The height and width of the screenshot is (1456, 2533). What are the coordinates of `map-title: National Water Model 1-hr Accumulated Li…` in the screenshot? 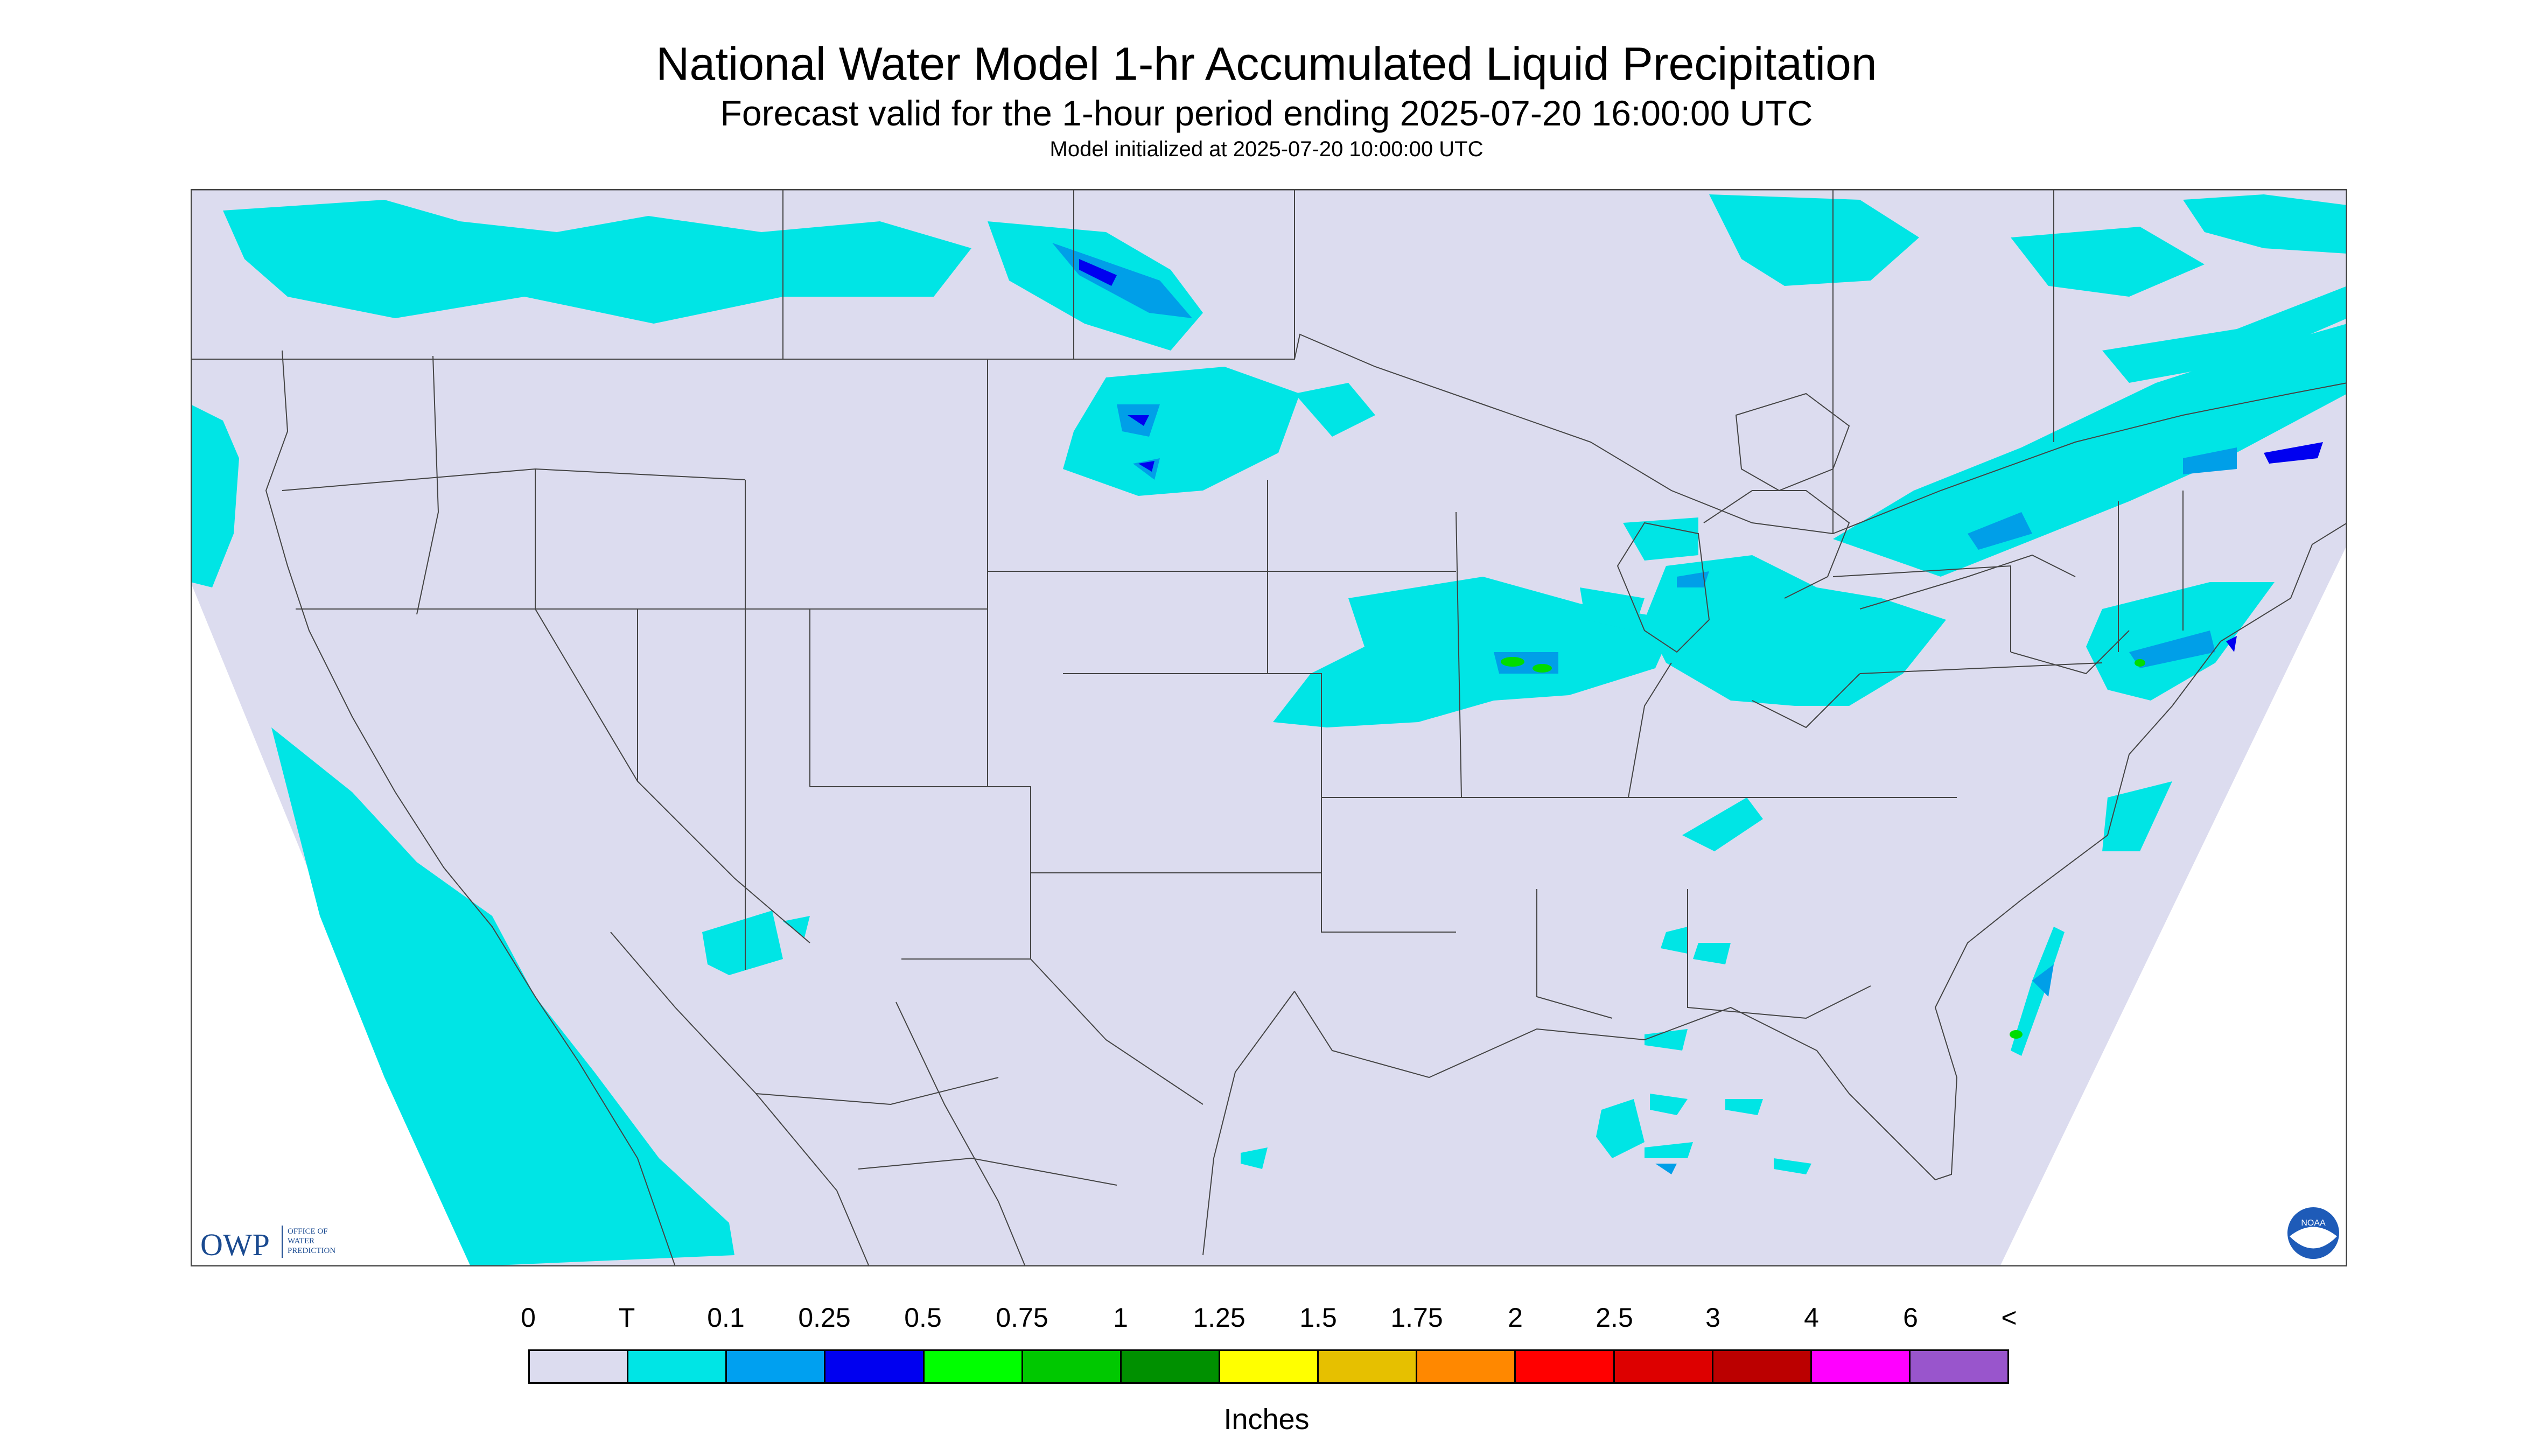 It's located at (1266, 64).